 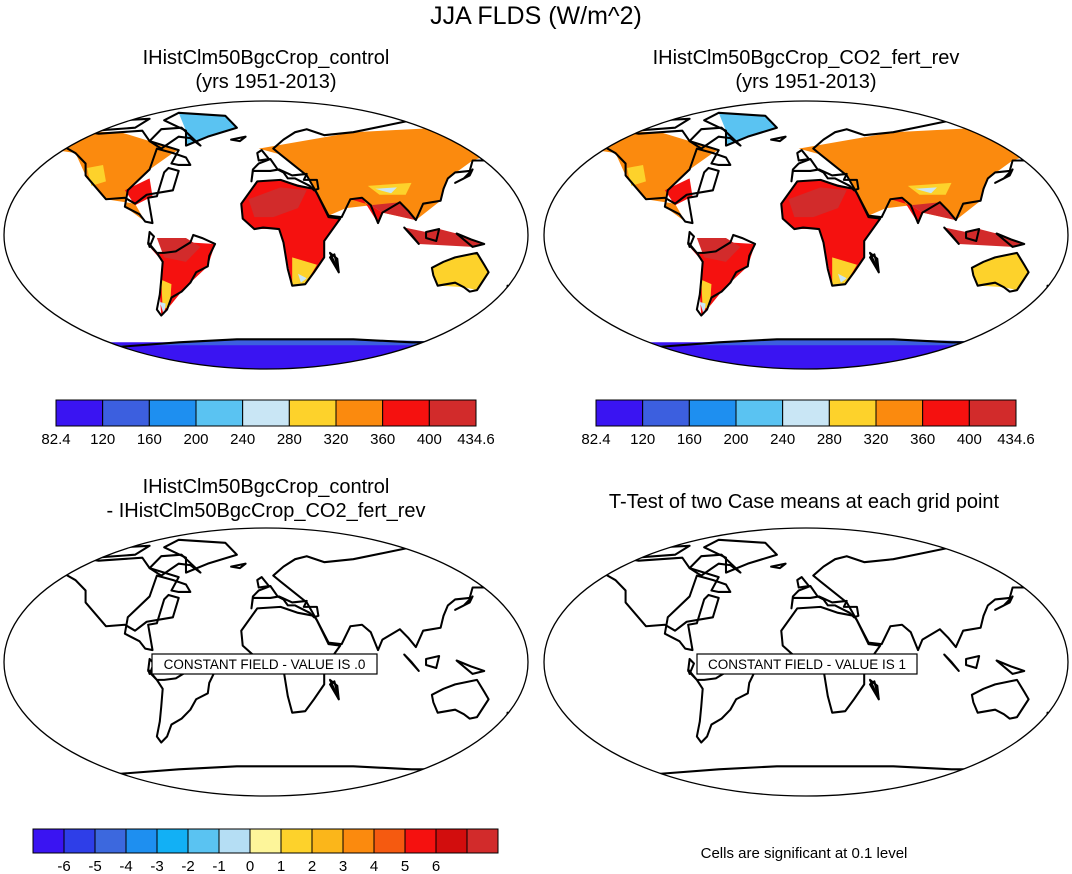 I want to click on colorbar-label: 6, so click(x=436, y=866).